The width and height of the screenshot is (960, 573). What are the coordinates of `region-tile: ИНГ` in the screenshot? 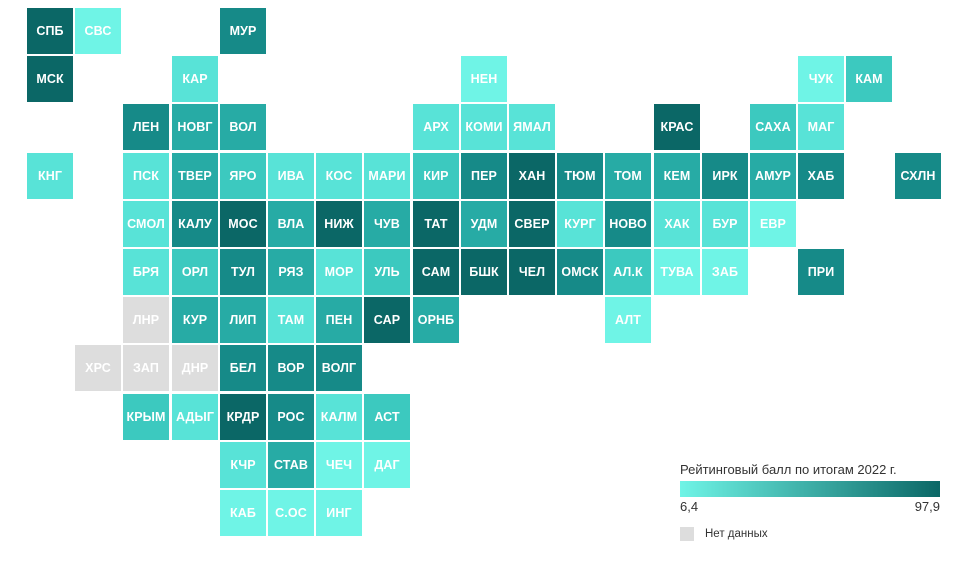 It's located at (339, 513).